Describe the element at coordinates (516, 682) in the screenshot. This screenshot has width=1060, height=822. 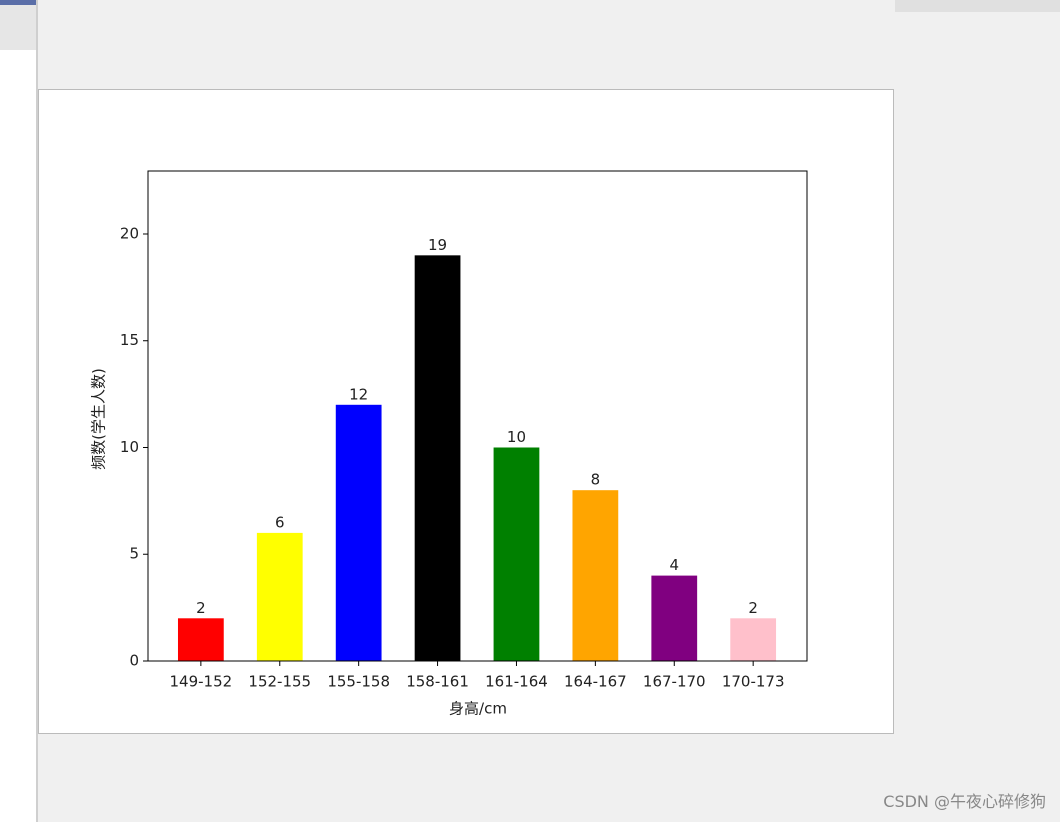
I see `x-tick-label: 161-164` at that location.